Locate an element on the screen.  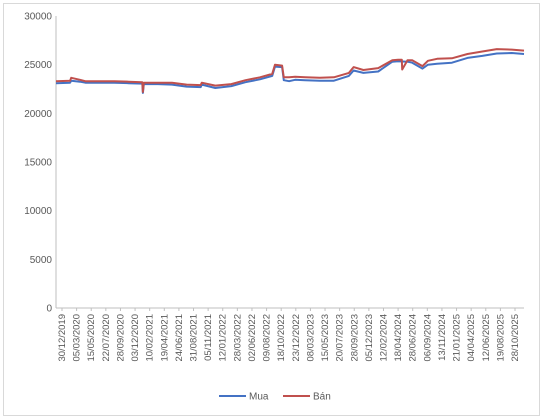
x-tick-label: 22/07/2020 is located at coordinates (106, 338).